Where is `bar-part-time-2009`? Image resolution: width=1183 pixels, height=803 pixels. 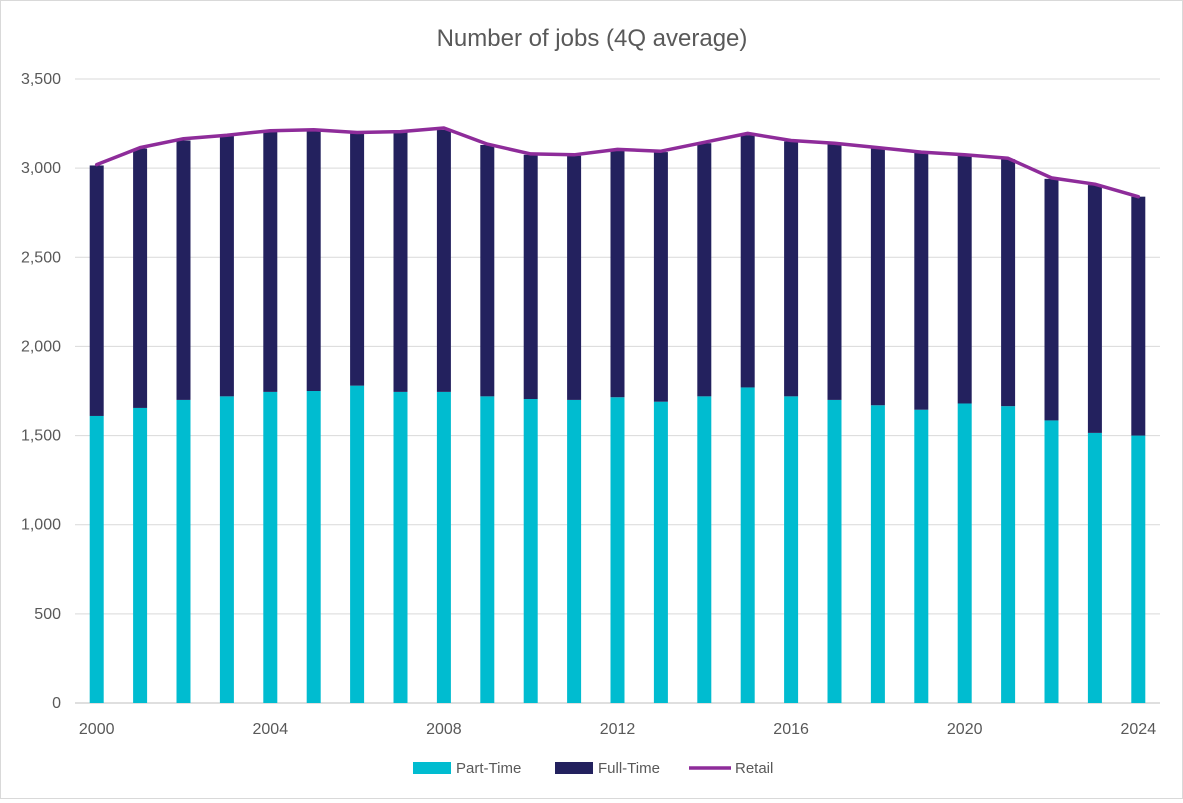
bar-part-time-2009 is located at coordinates (487, 549).